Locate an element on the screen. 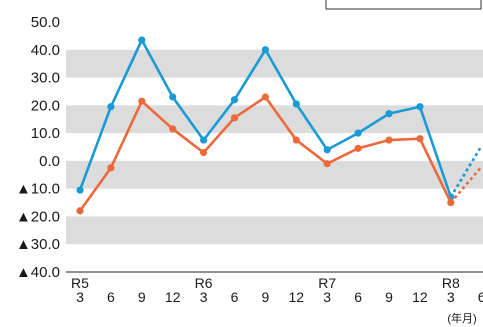 This screenshot has width=483, height=327. y-tick-label: ▲10.0 is located at coordinates (38, 189).